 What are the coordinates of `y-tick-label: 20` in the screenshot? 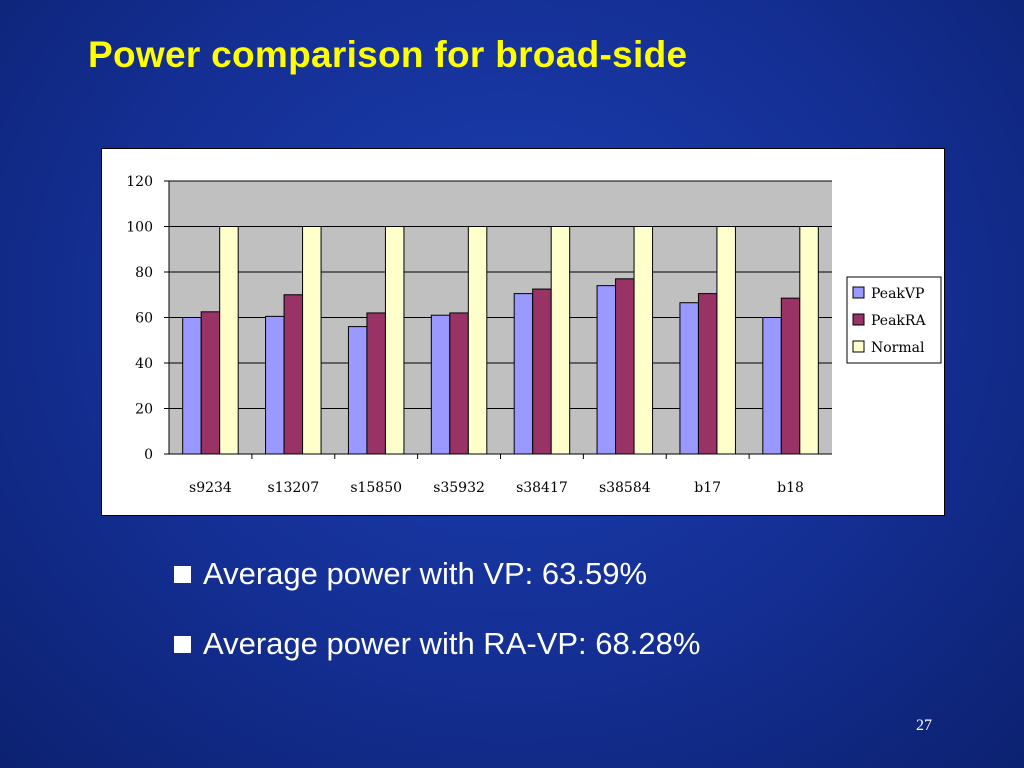 It's located at (144, 410).